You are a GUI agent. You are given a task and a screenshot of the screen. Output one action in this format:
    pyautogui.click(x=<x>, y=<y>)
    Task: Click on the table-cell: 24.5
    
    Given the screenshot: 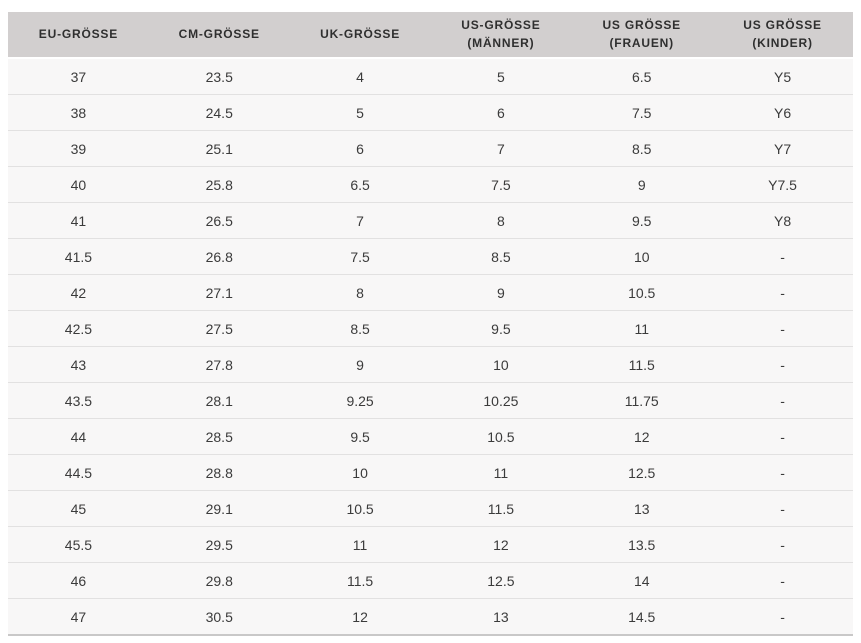 What is the action you would take?
    pyautogui.click(x=219, y=112)
    